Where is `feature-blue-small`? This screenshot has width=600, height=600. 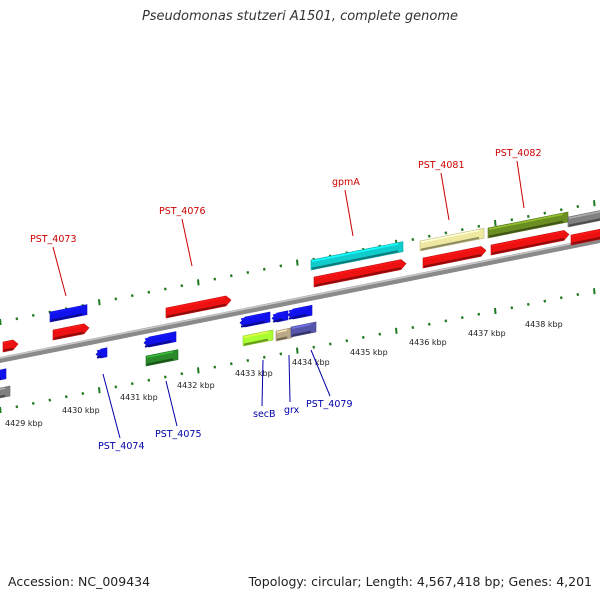
feature-blue-small is located at coordinates (101, 353).